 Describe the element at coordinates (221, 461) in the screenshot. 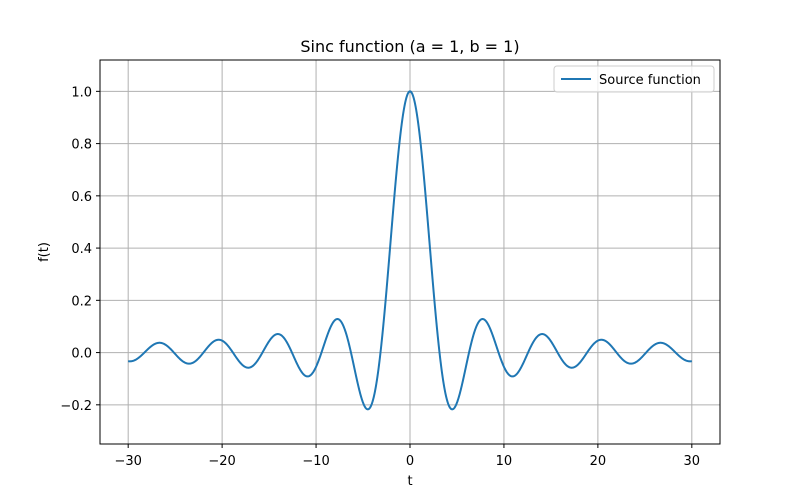

I see `x-tick-label: −20` at that location.